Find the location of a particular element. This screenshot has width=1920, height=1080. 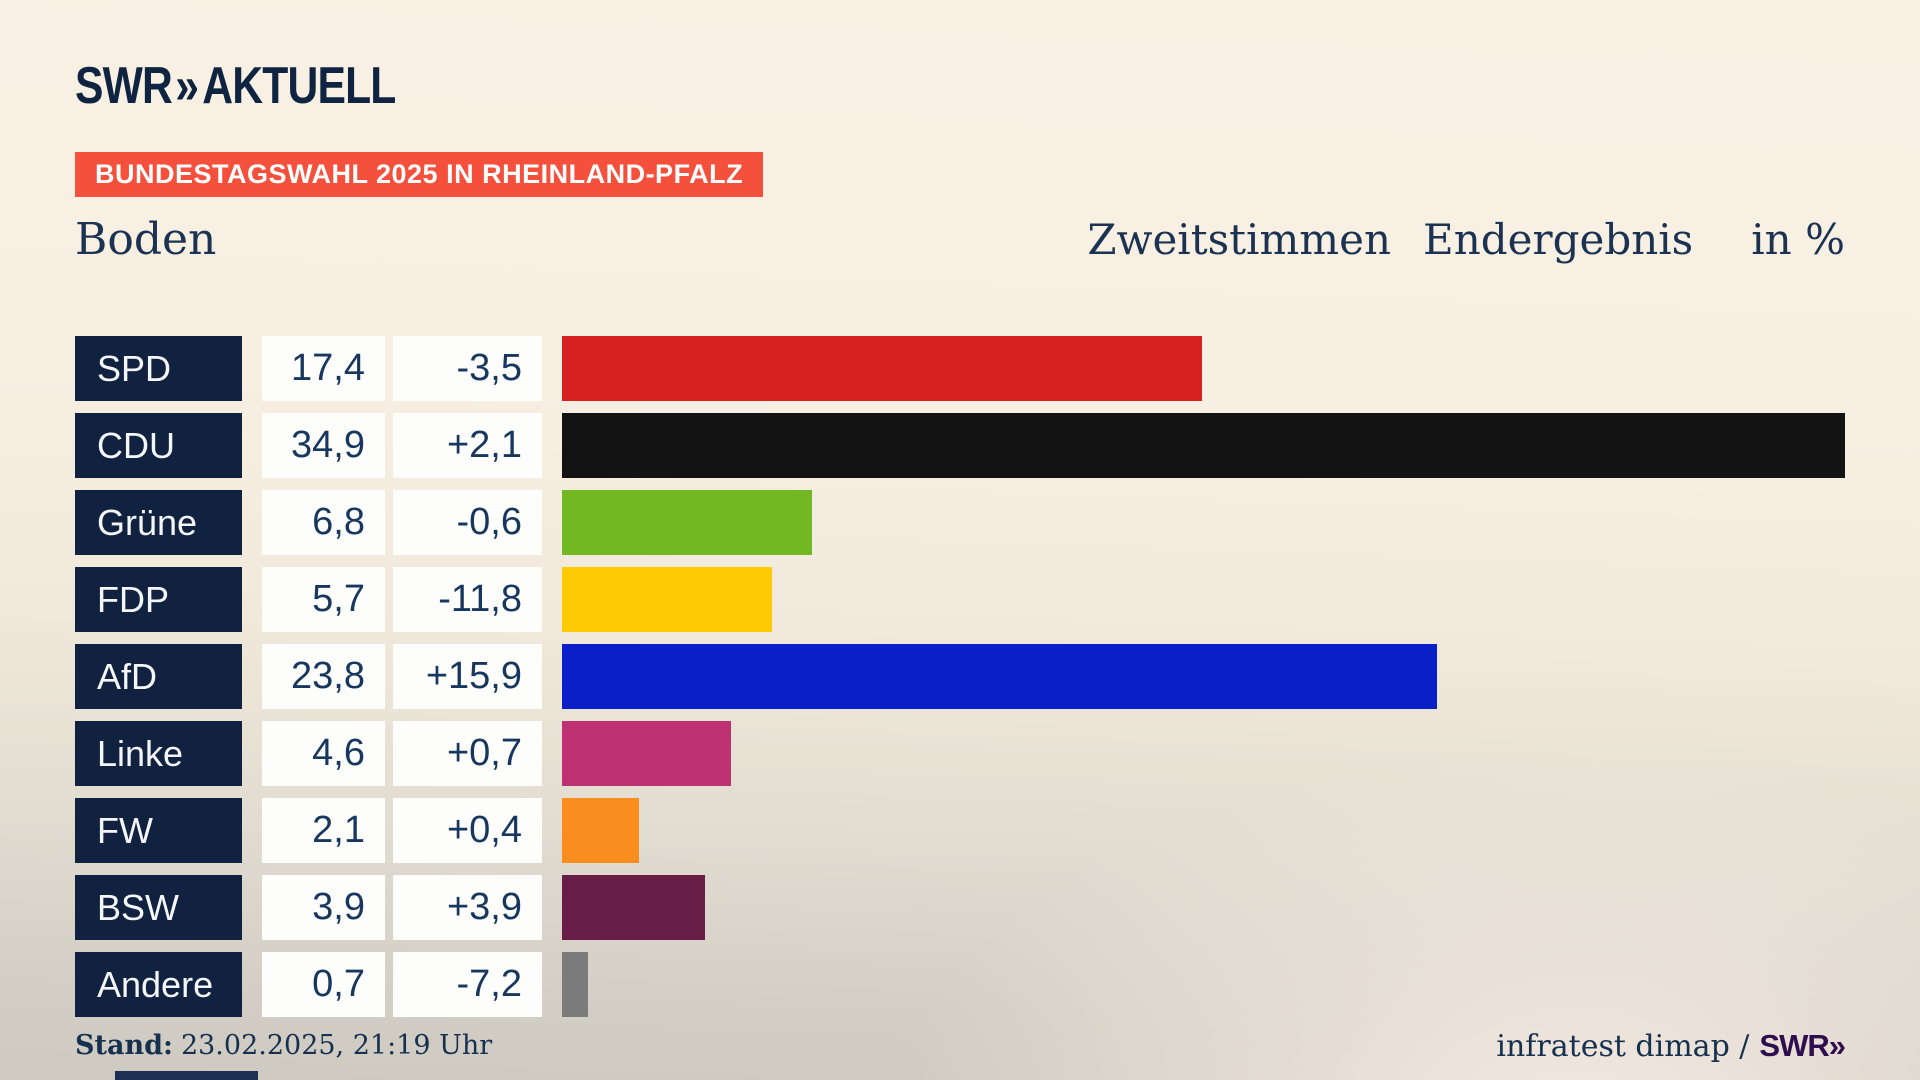

change-value-cell: +3,9 is located at coordinates (467, 907).